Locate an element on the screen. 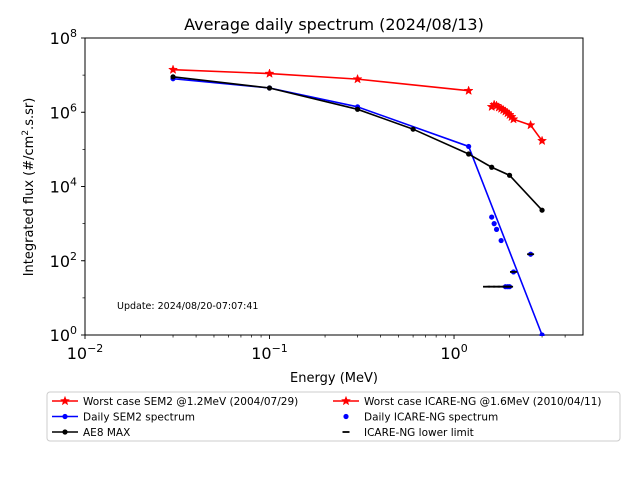 This screenshot has width=640, height=480. legend-label: AE8 MAX is located at coordinates (106, 433).